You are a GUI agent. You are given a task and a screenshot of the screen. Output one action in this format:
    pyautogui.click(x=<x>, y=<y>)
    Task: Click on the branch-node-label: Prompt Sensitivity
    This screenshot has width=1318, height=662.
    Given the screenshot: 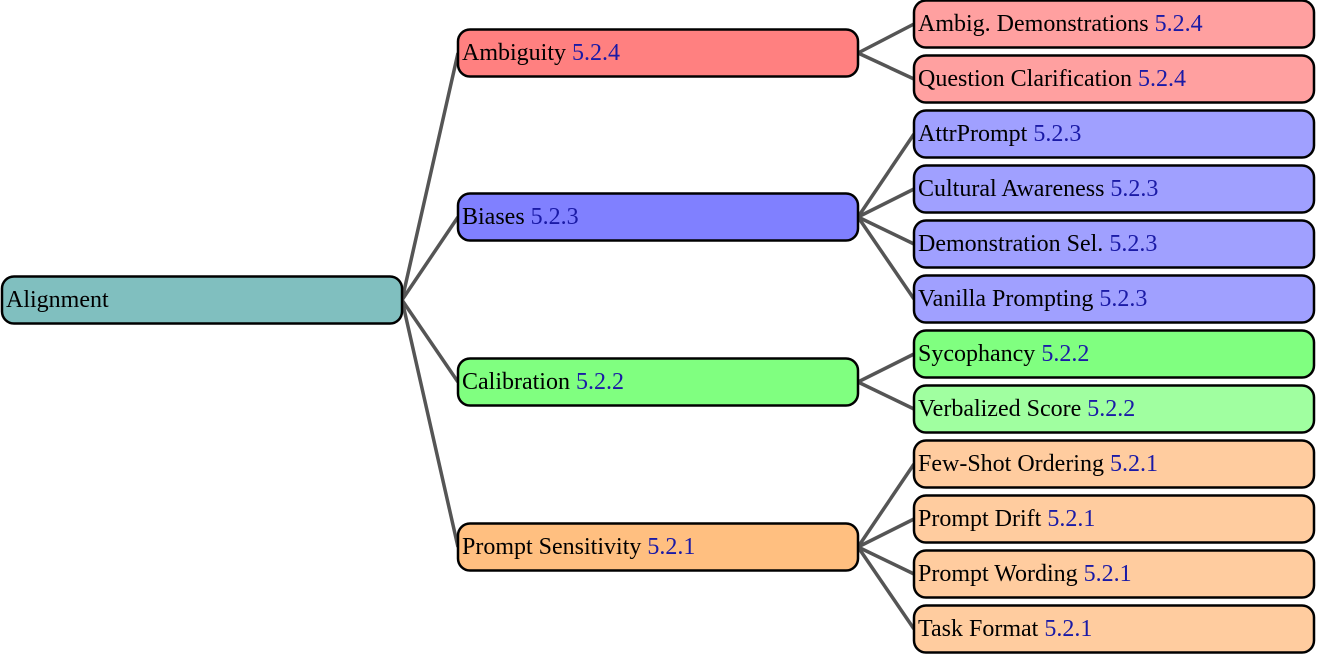 What is the action you would take?
    pyautogui.click(x=551, y=547)
    